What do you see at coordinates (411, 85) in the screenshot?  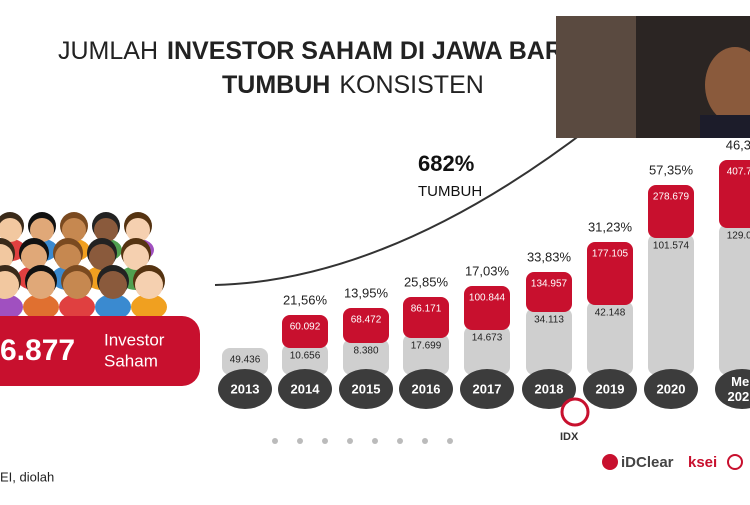 I see `title-normal: KONSISTEN` at bounding box center [411, 85].